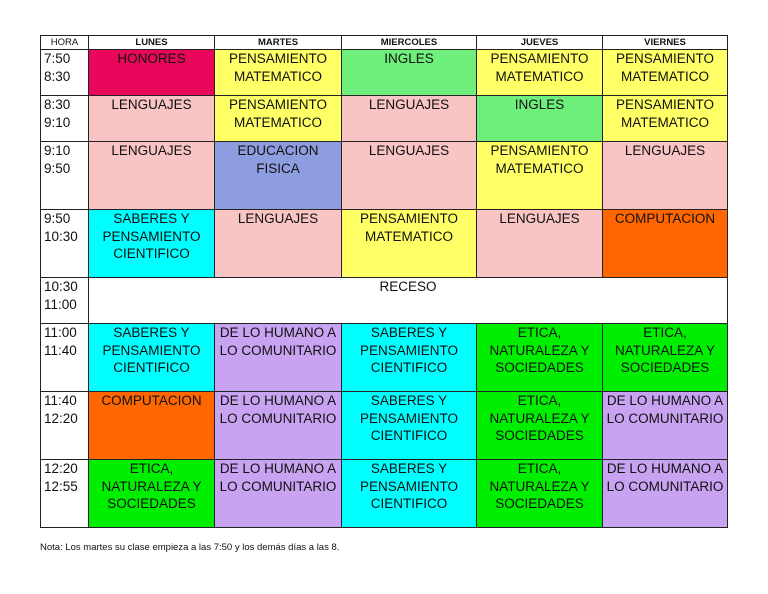  What do you see at coordinates (61, 468) in the screenshot?
I see `time-start: 12:20` at bounding box center [61, 468].